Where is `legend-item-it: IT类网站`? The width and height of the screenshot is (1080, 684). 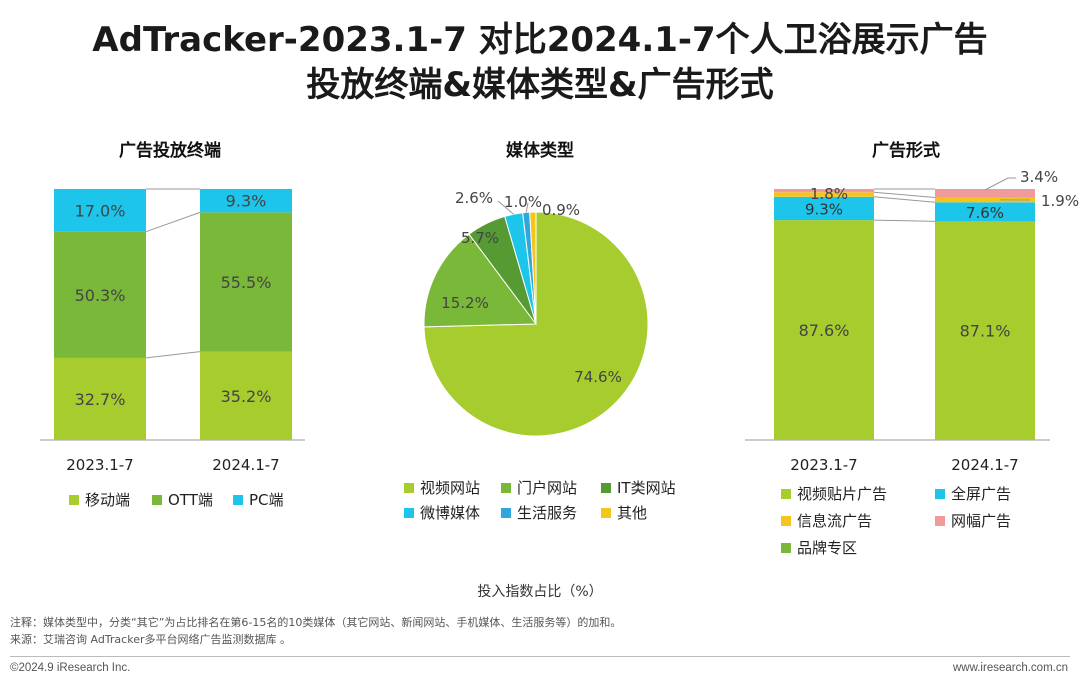
legend-item-it: IT类网站 is located at coordinates (638, 487).